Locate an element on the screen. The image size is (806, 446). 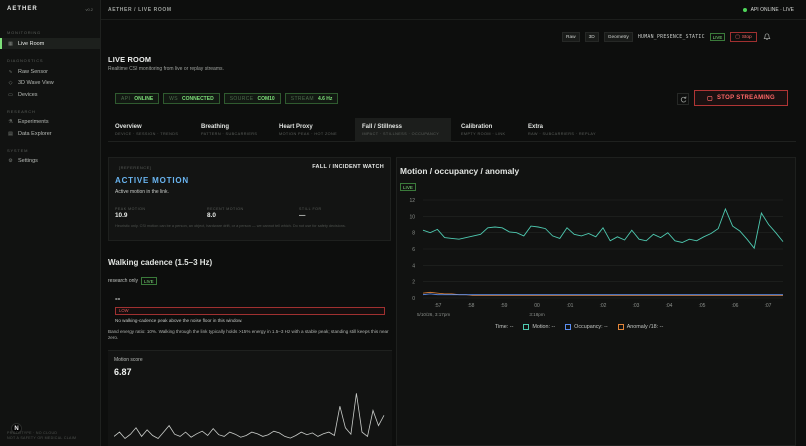
geometry-button: Geometry is located at coordinates (618, 37).